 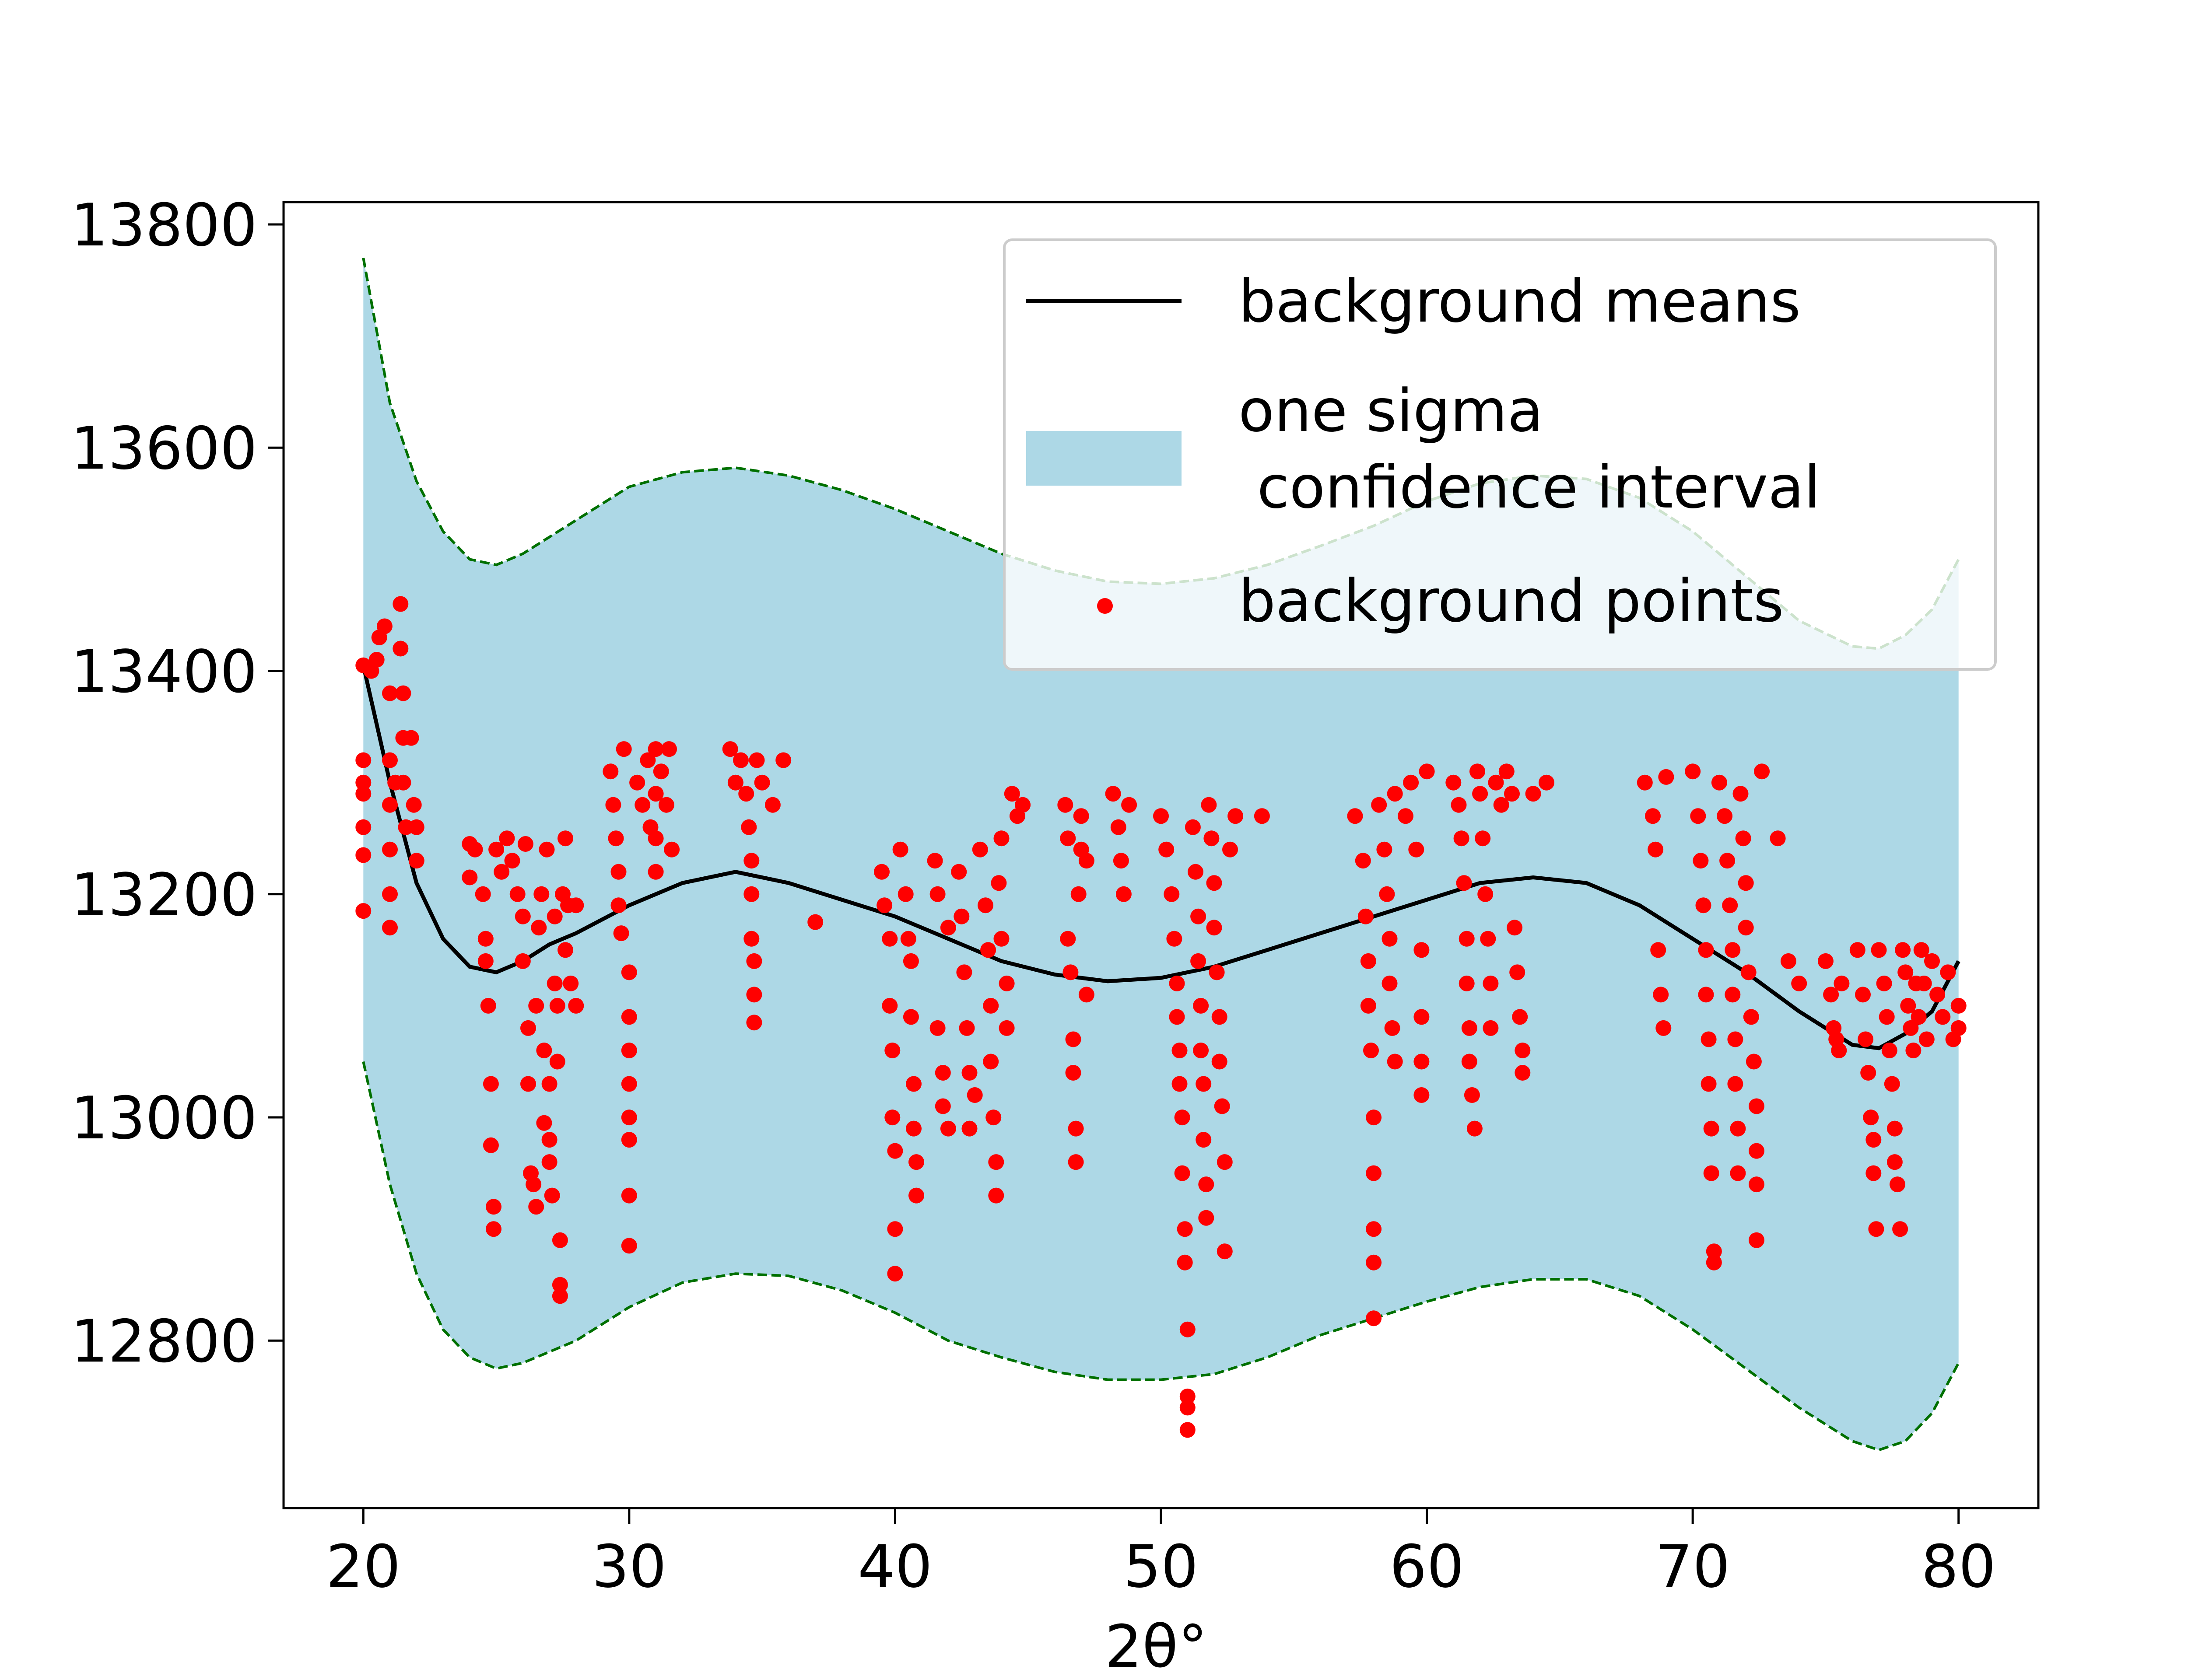 What do you see at coordinates (164, 672) in the screenshot?
I see `y-tick-label: 13400` at bounding box center [164, 672].